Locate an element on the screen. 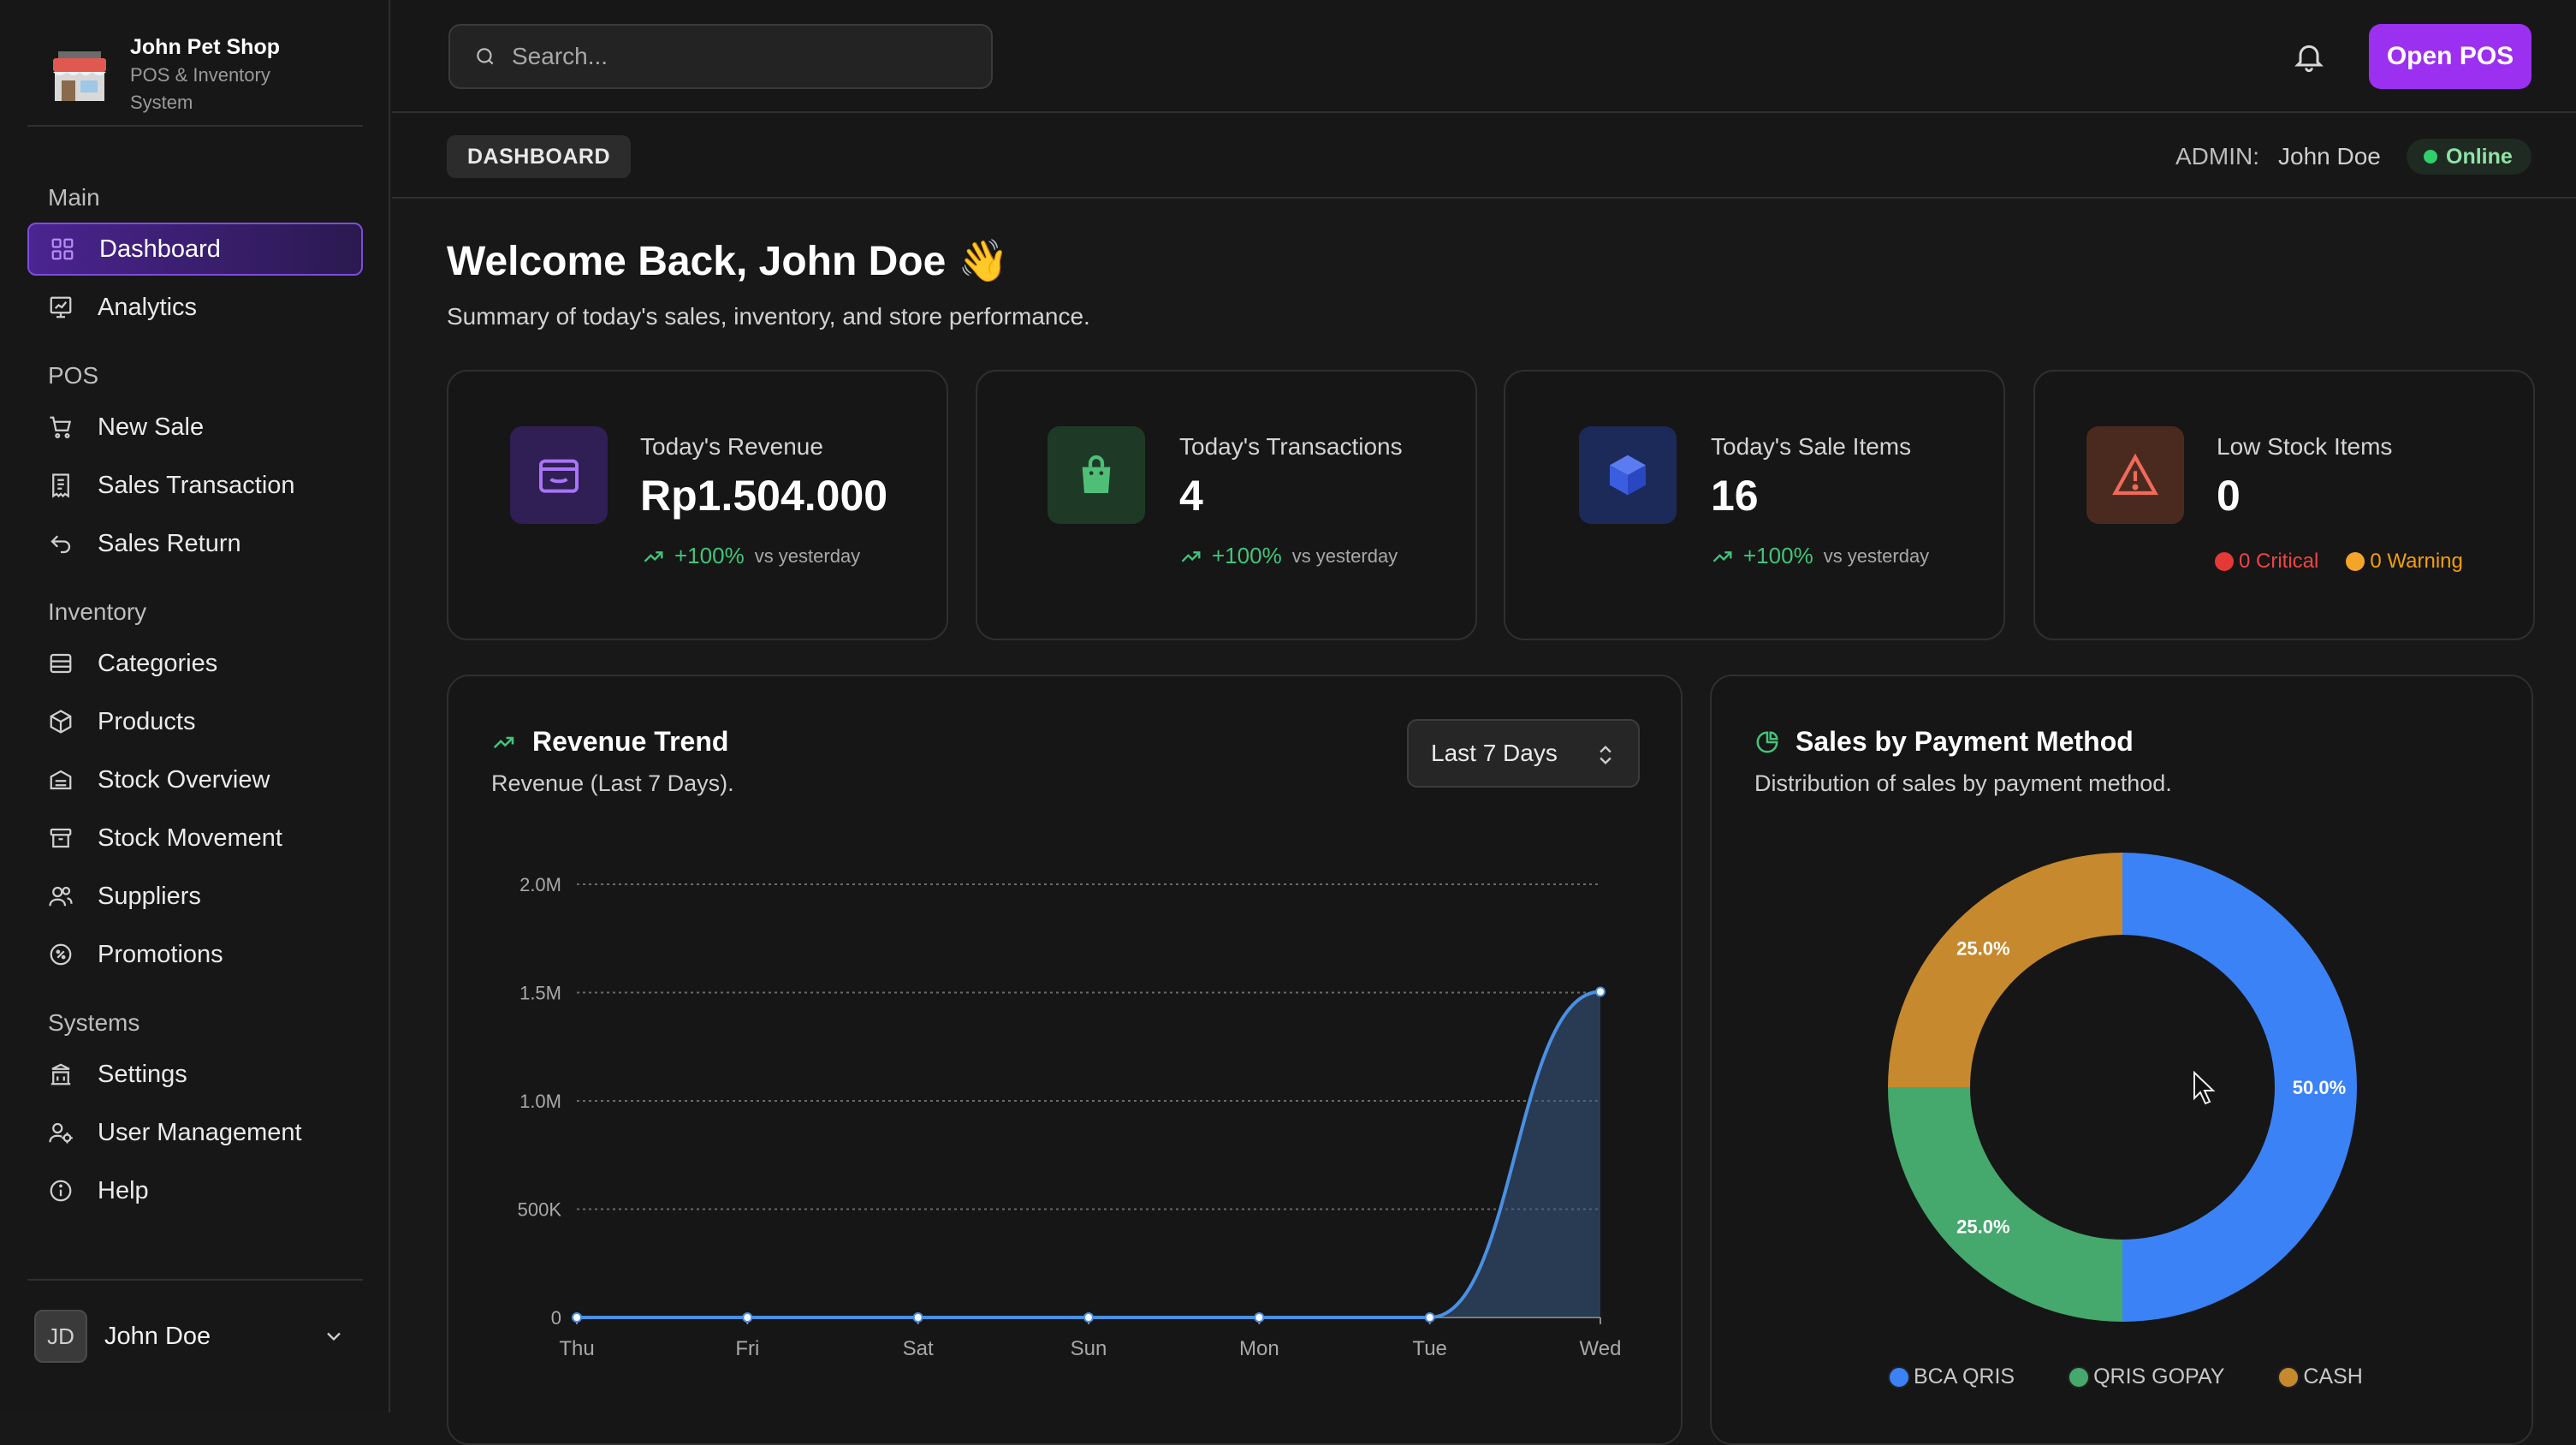 Image resolution: width=2576 pixels, height=1445 pixels. settings-icon is located at coordinates (61, 1074).